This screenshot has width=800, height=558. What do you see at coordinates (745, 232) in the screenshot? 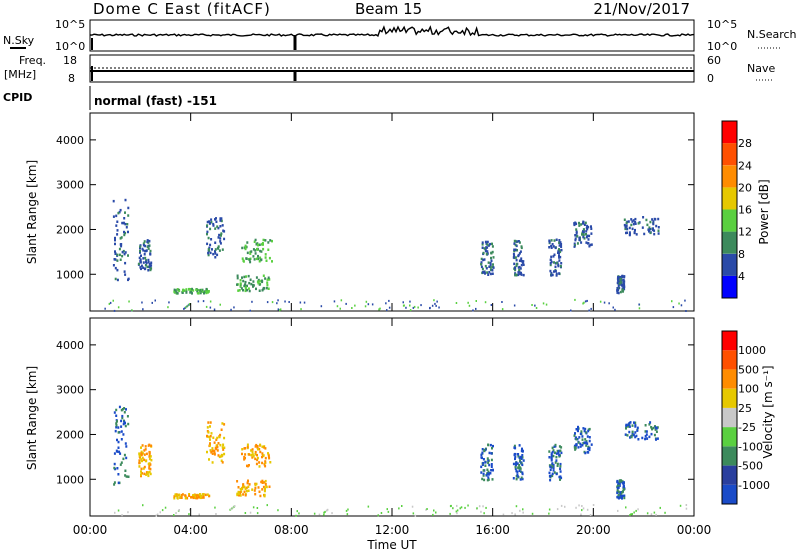
I see `colorbar-tick-label: 12` at bounding box center [745, 232].